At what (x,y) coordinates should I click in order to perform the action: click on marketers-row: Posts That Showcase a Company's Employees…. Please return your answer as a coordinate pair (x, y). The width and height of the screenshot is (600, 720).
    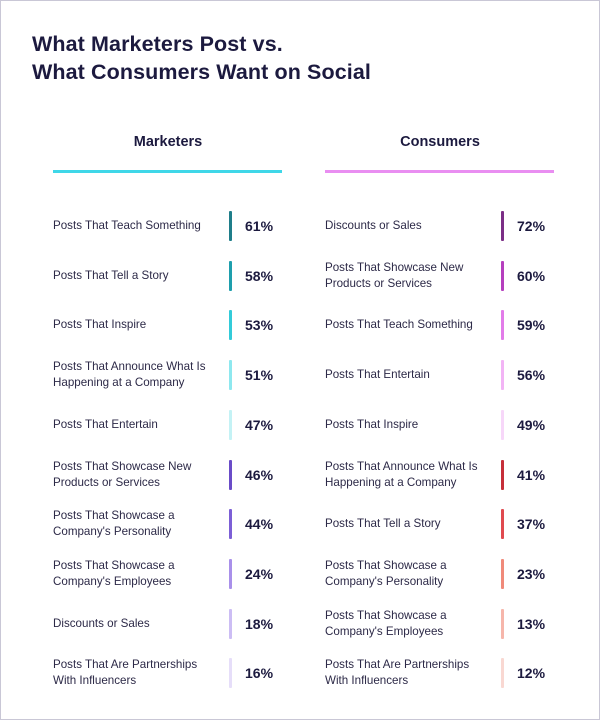
    Looking at the image, I should click on (168, 574).